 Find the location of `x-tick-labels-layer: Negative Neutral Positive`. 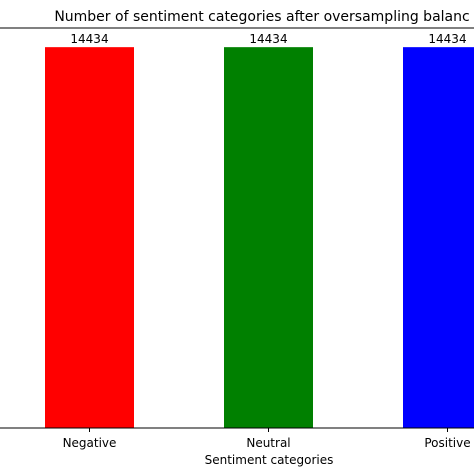

x-tick-labels-layer: Negative Neutral Positive is located at coordinates (267, 443).